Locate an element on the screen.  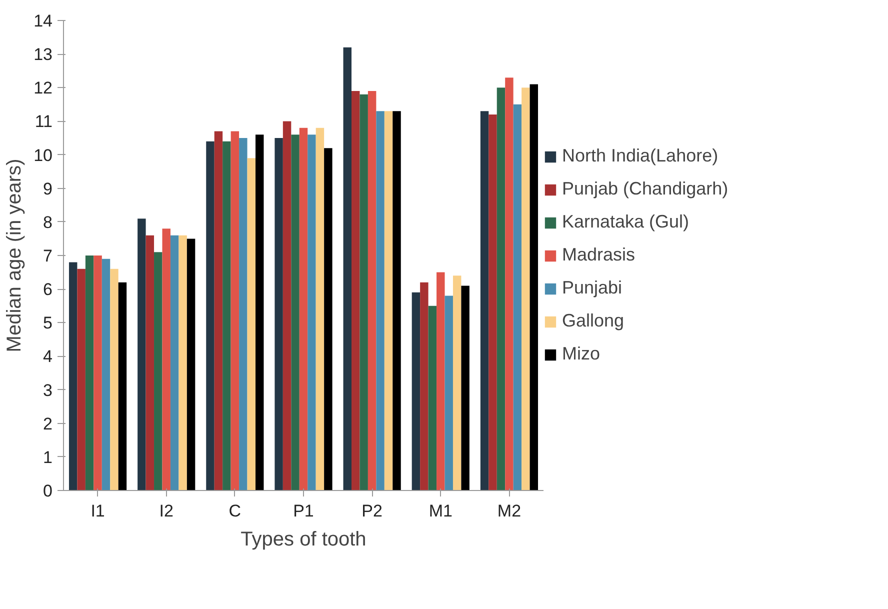
y-tick-label: 7 is located at coordinates (48, 256).